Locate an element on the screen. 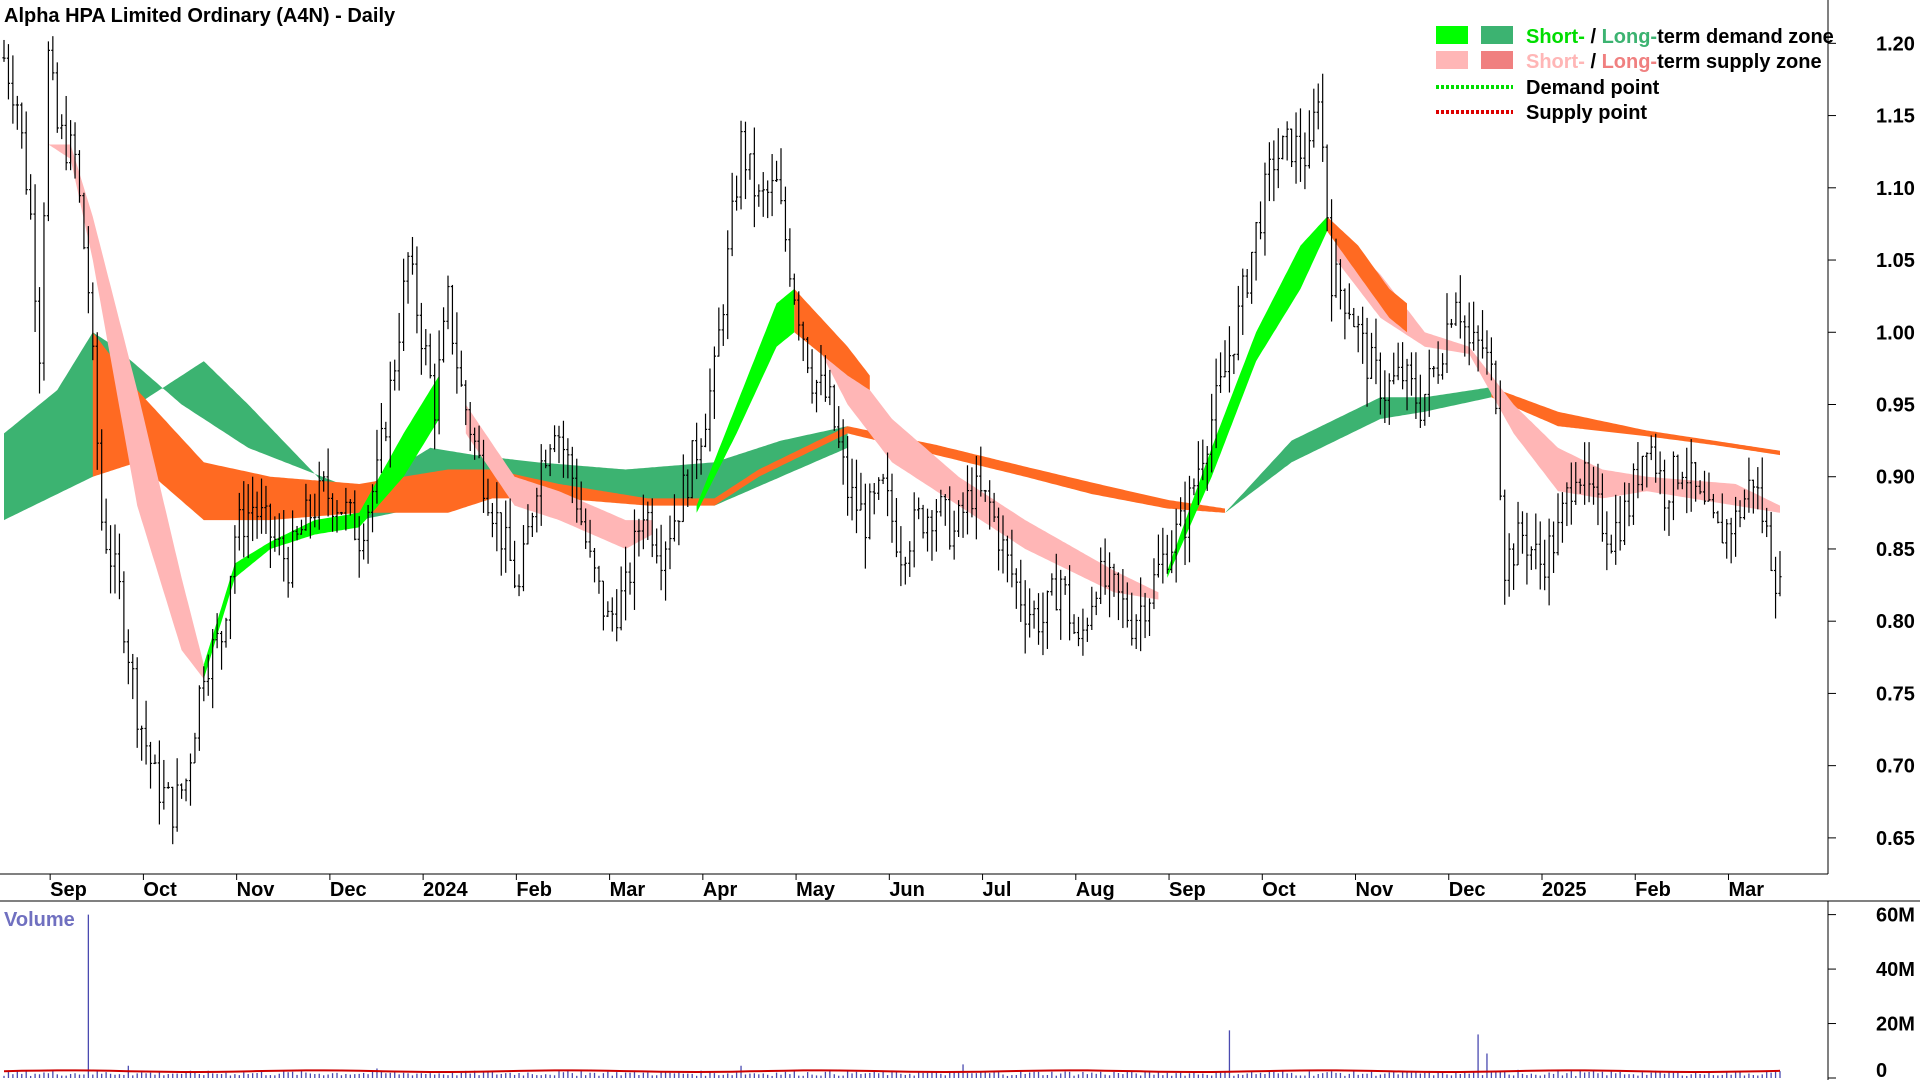  date-axis-label: 2025 is located at coordinates (1564, 890).